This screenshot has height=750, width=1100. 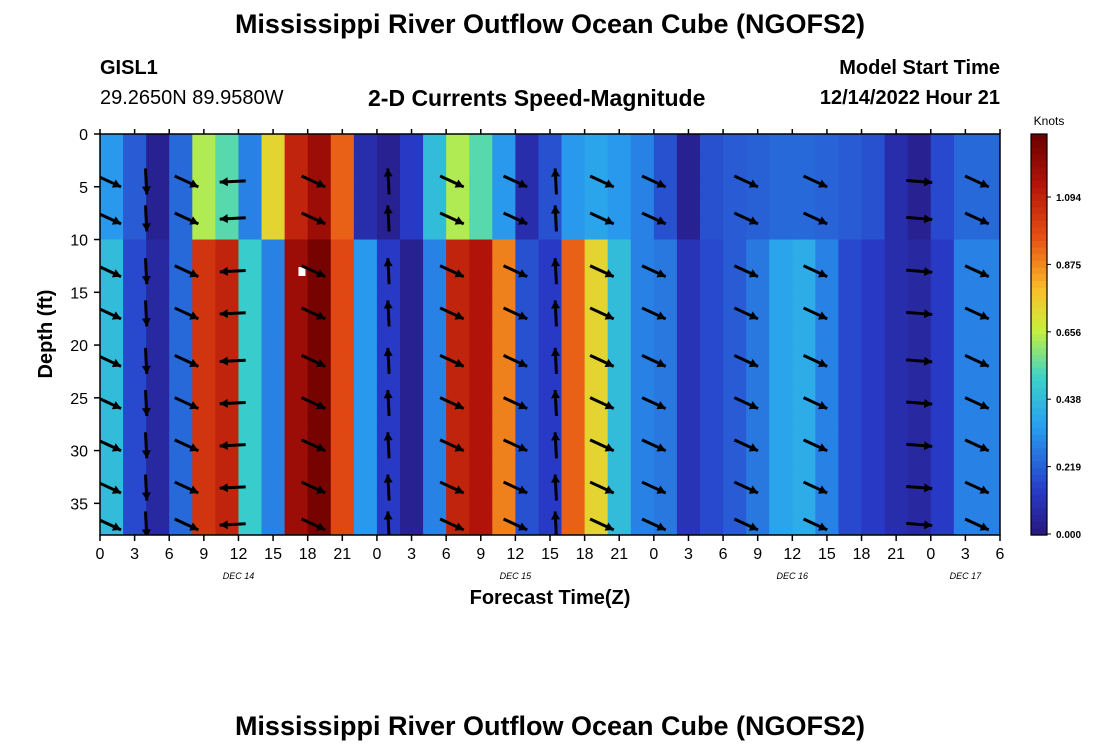 What do you see at coordinates (516, 576) in the screenshot?
I see `day-label: DEC 15` at bounding box center [516, 576].